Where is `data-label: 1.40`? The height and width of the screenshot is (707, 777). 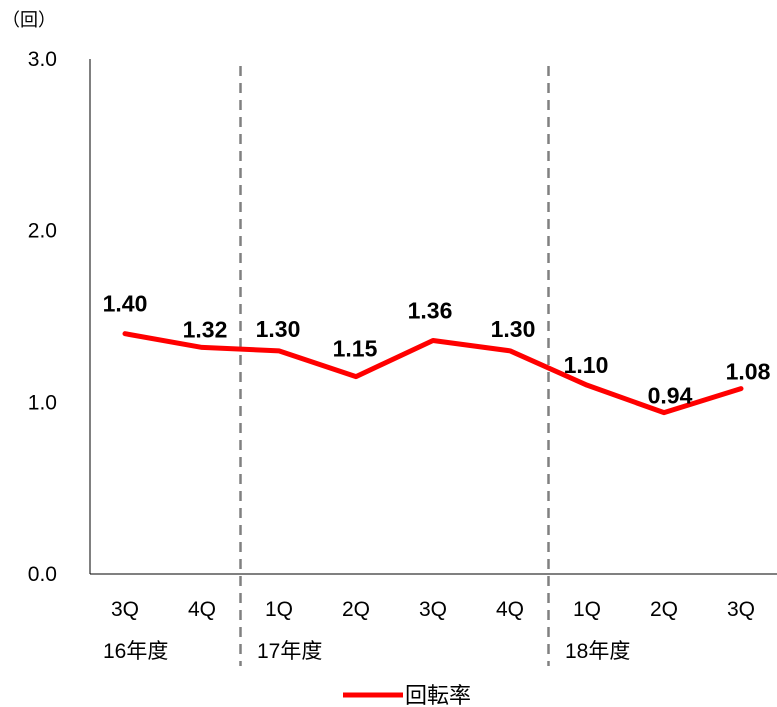 data-label: 1.40 is located at coordinates (125, 304).